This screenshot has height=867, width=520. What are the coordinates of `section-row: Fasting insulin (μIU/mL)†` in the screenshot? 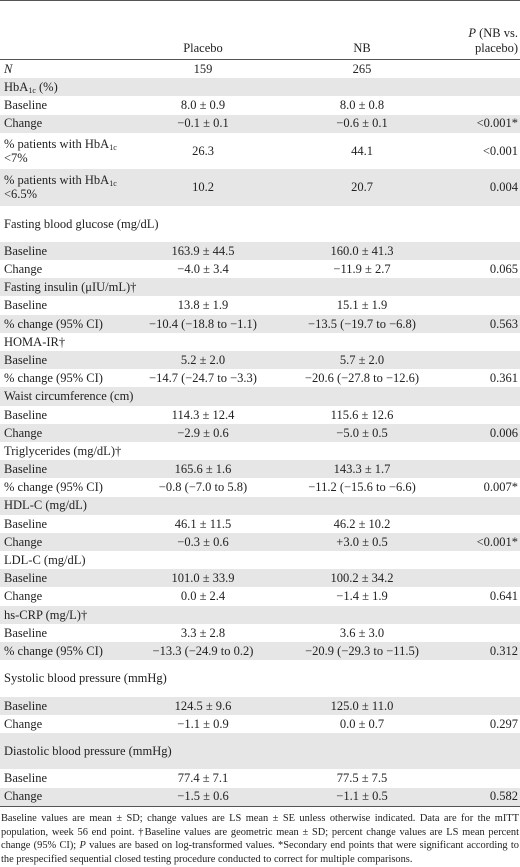 It's located at (260, 287).